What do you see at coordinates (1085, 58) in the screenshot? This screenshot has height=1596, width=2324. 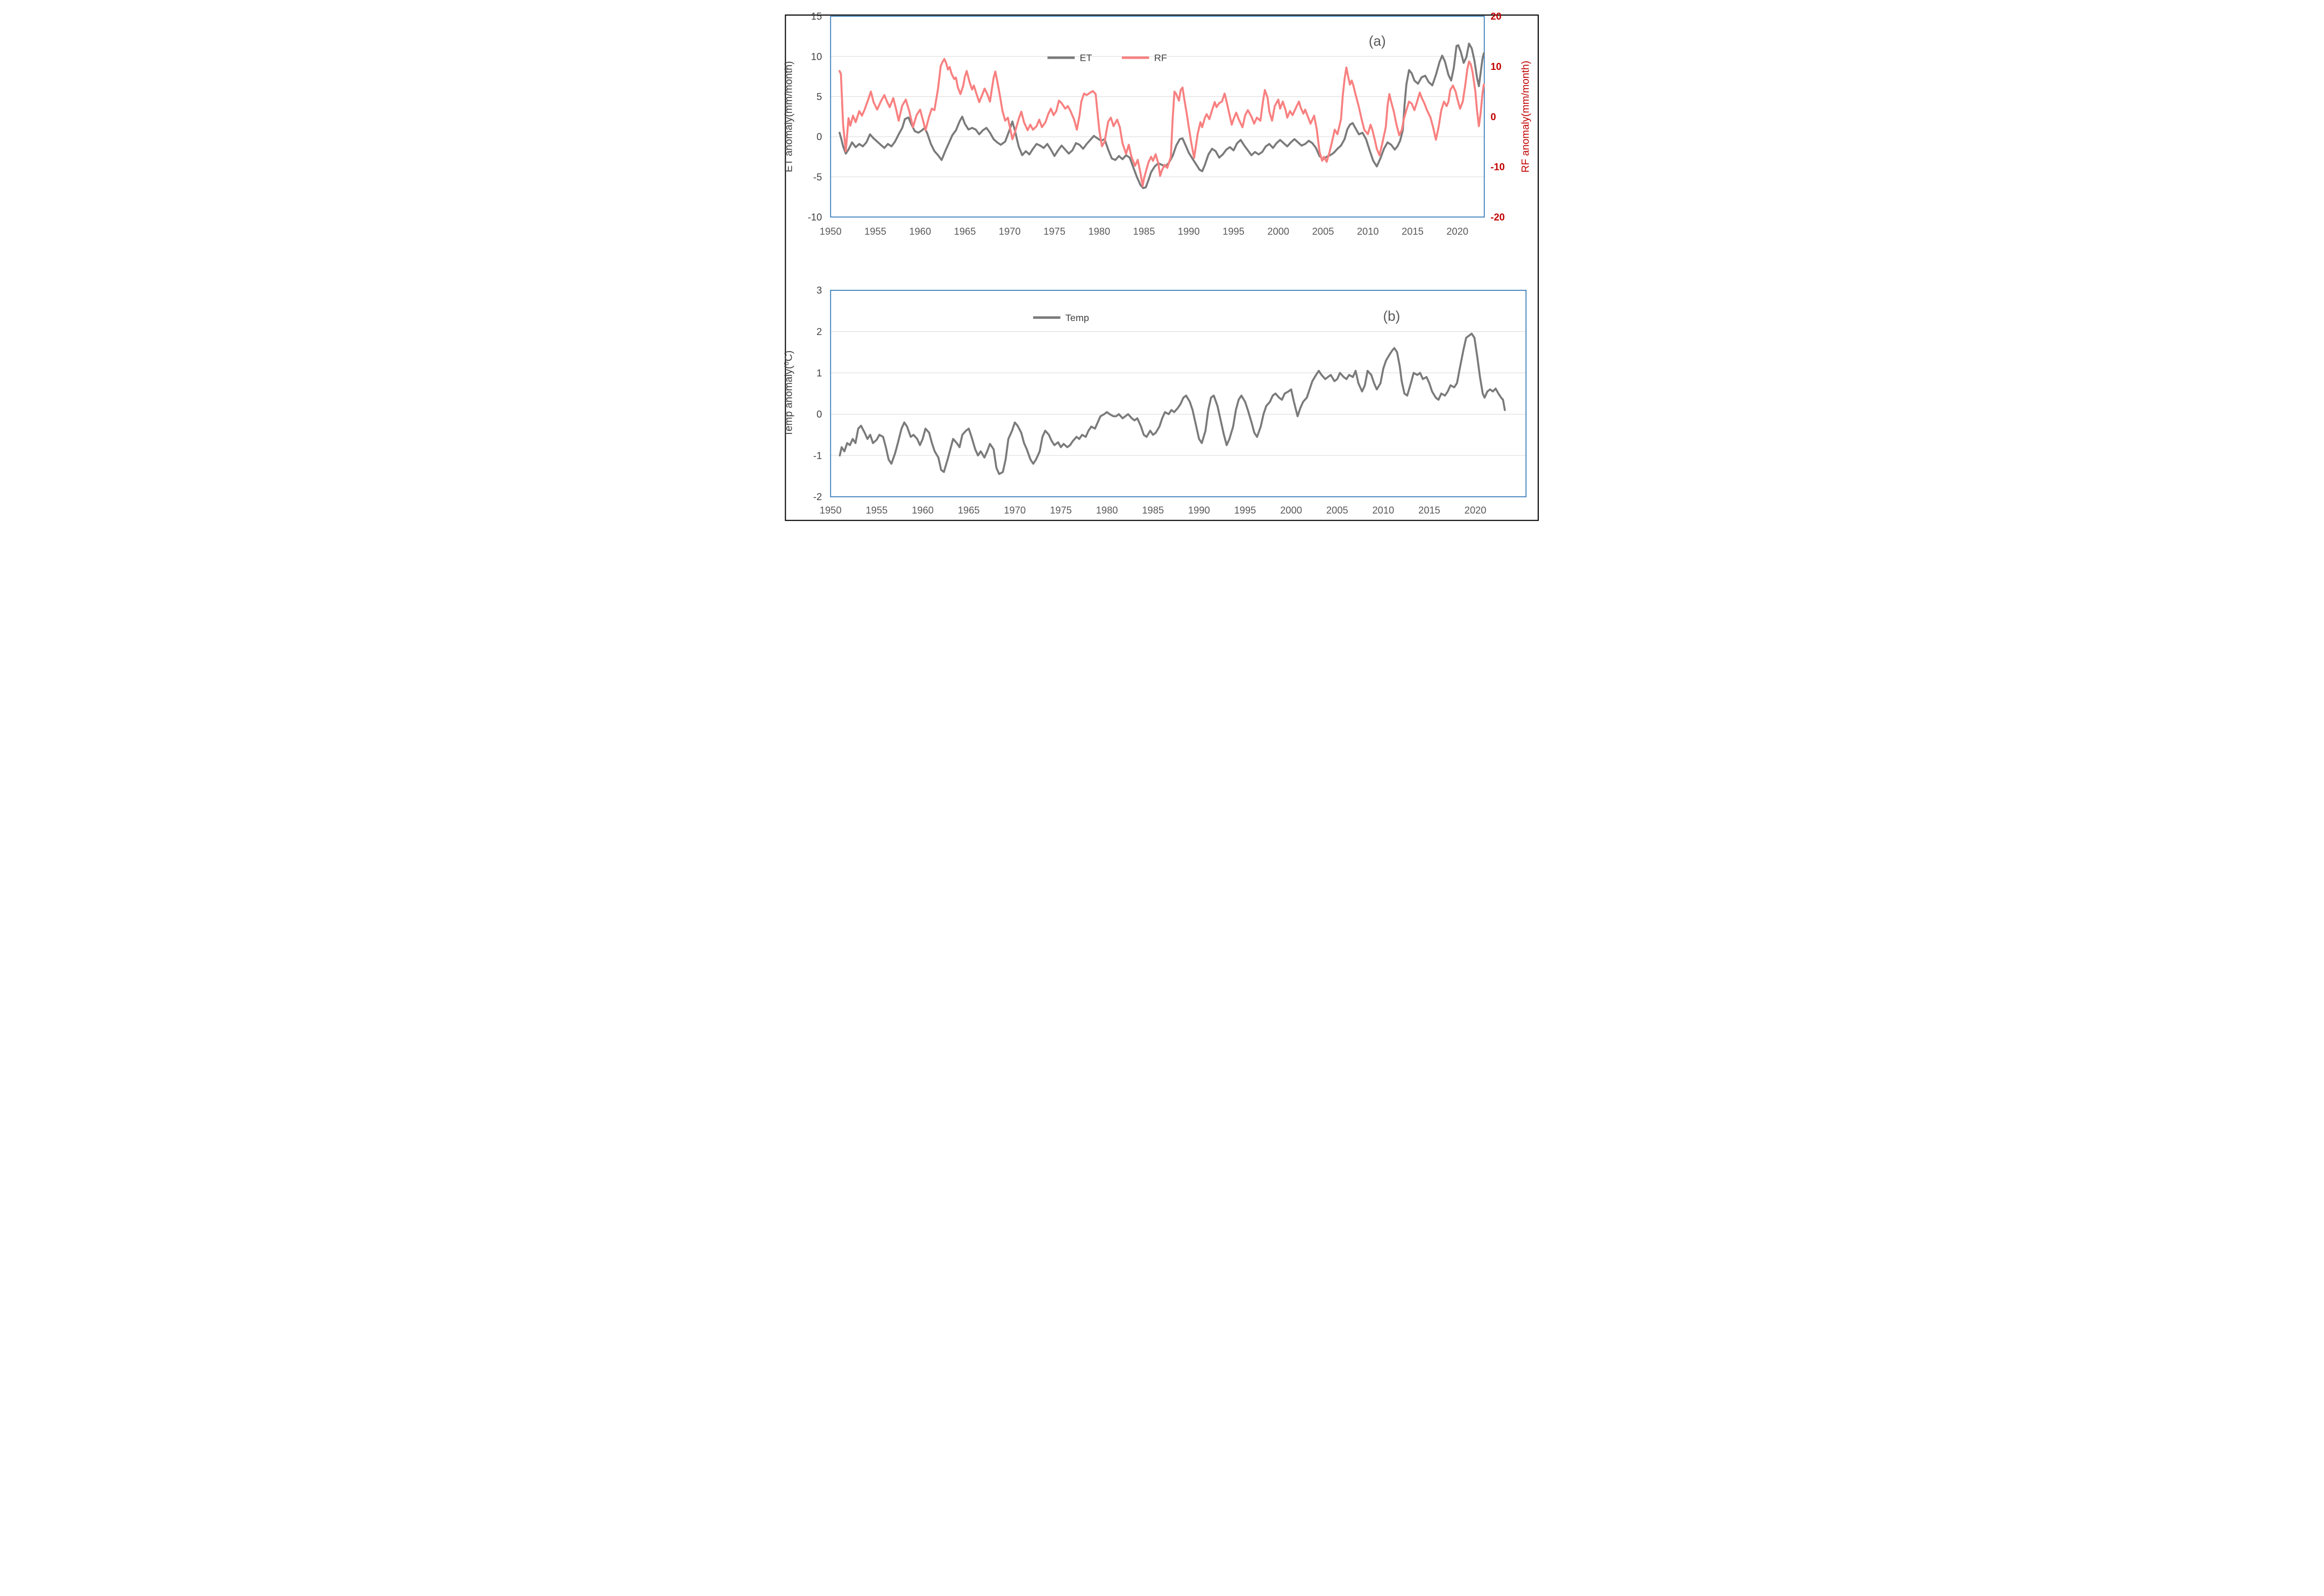 I see `legend-et-label: ET` at bounding box center [1085, 58].